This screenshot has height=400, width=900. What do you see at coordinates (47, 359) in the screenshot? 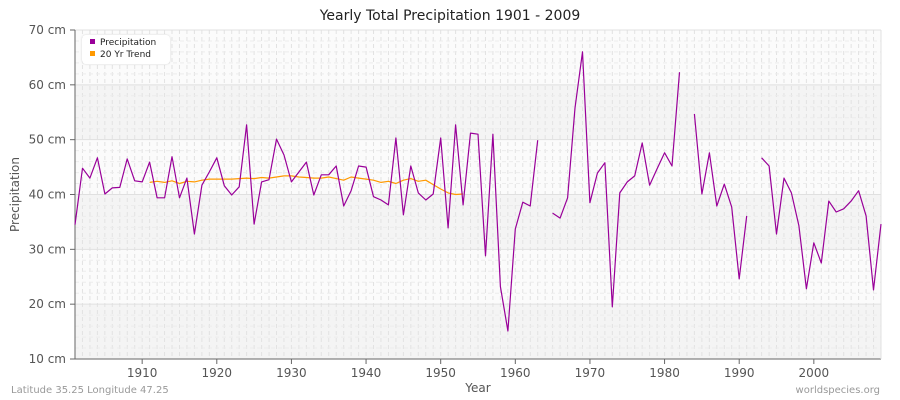
I see `y-tick-label: 10 cm` at bounding box center [47, 359].